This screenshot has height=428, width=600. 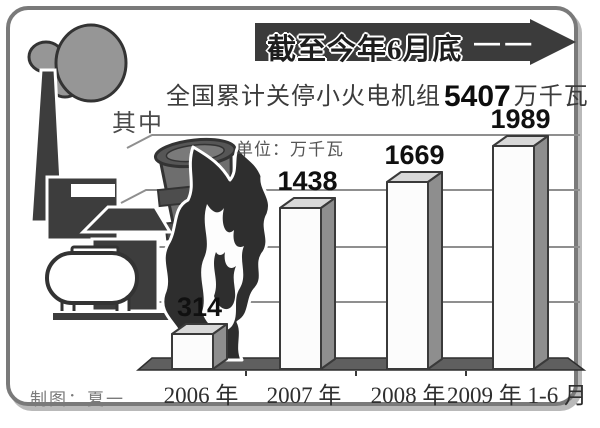 I want to click on axis-ticks, so click(x=356, y=373).